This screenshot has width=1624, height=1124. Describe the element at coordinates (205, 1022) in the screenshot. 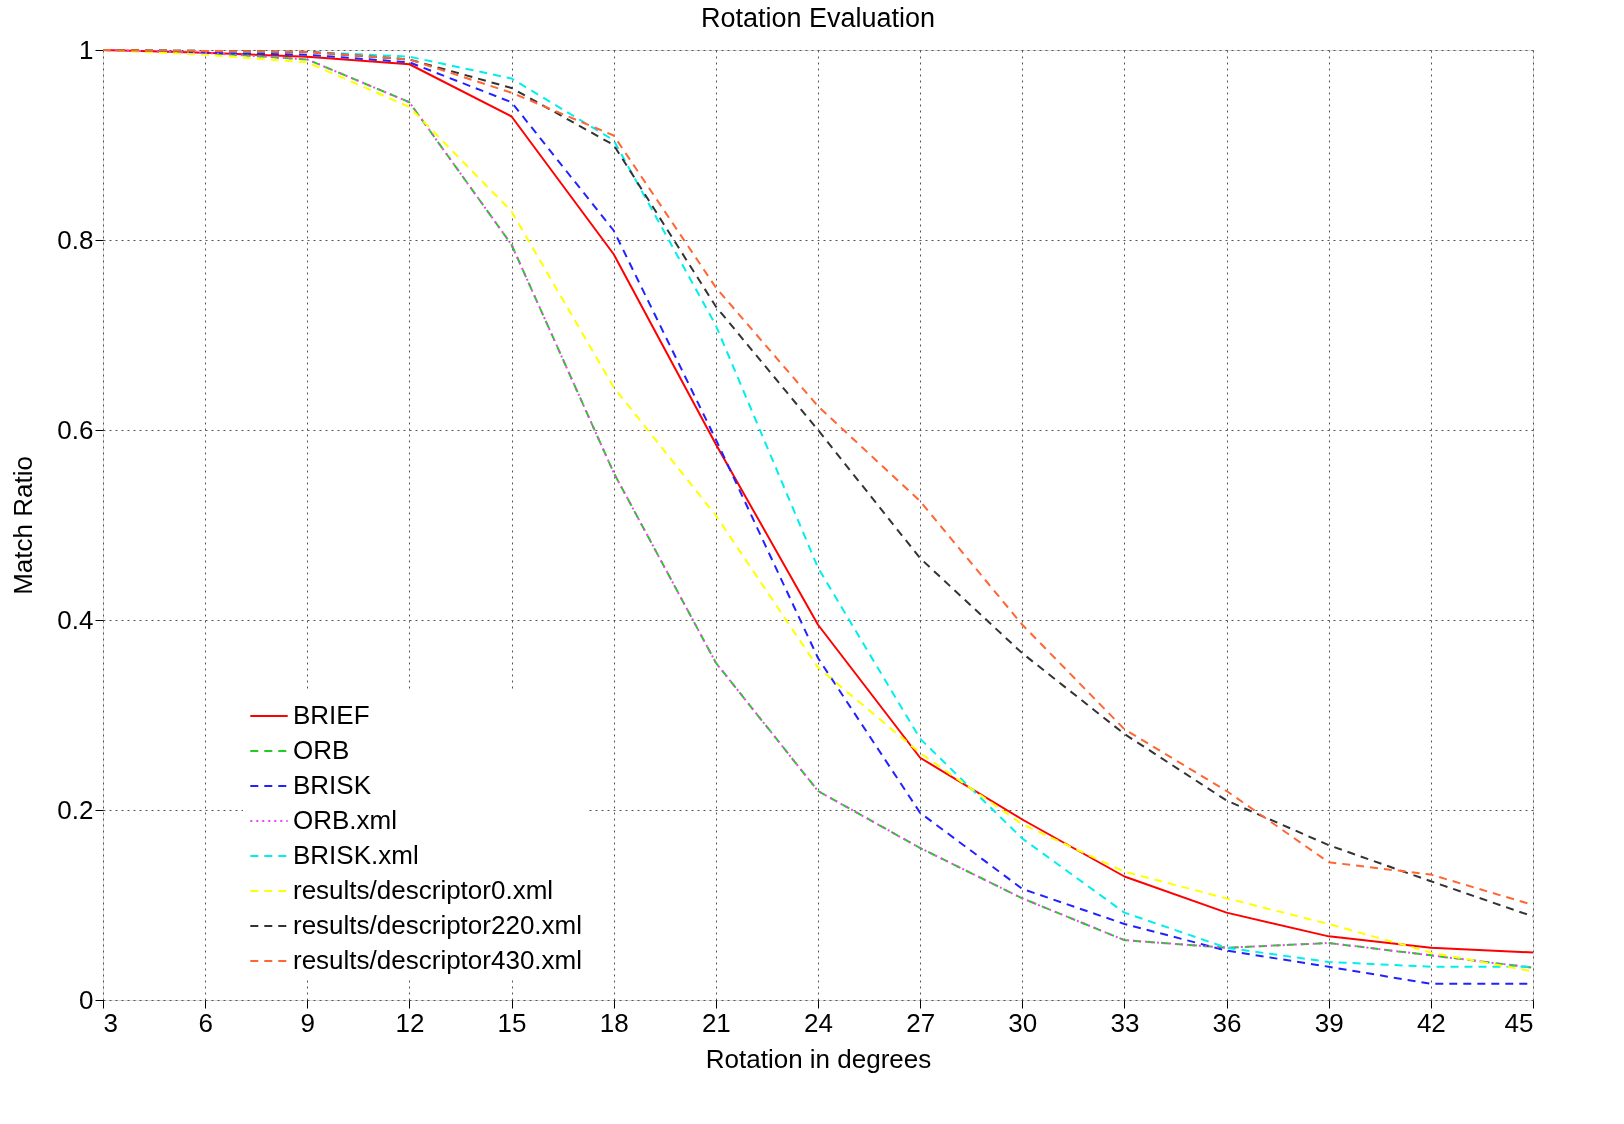

I see `x-tick-label: 6` at that location.